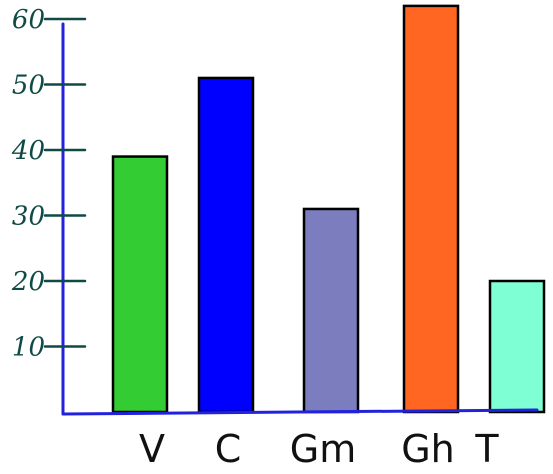 The image size is (553, 474). Describe the element at coordinates (428, 449) in the screenshot. I see `x-label-gh: Gh` at that location.